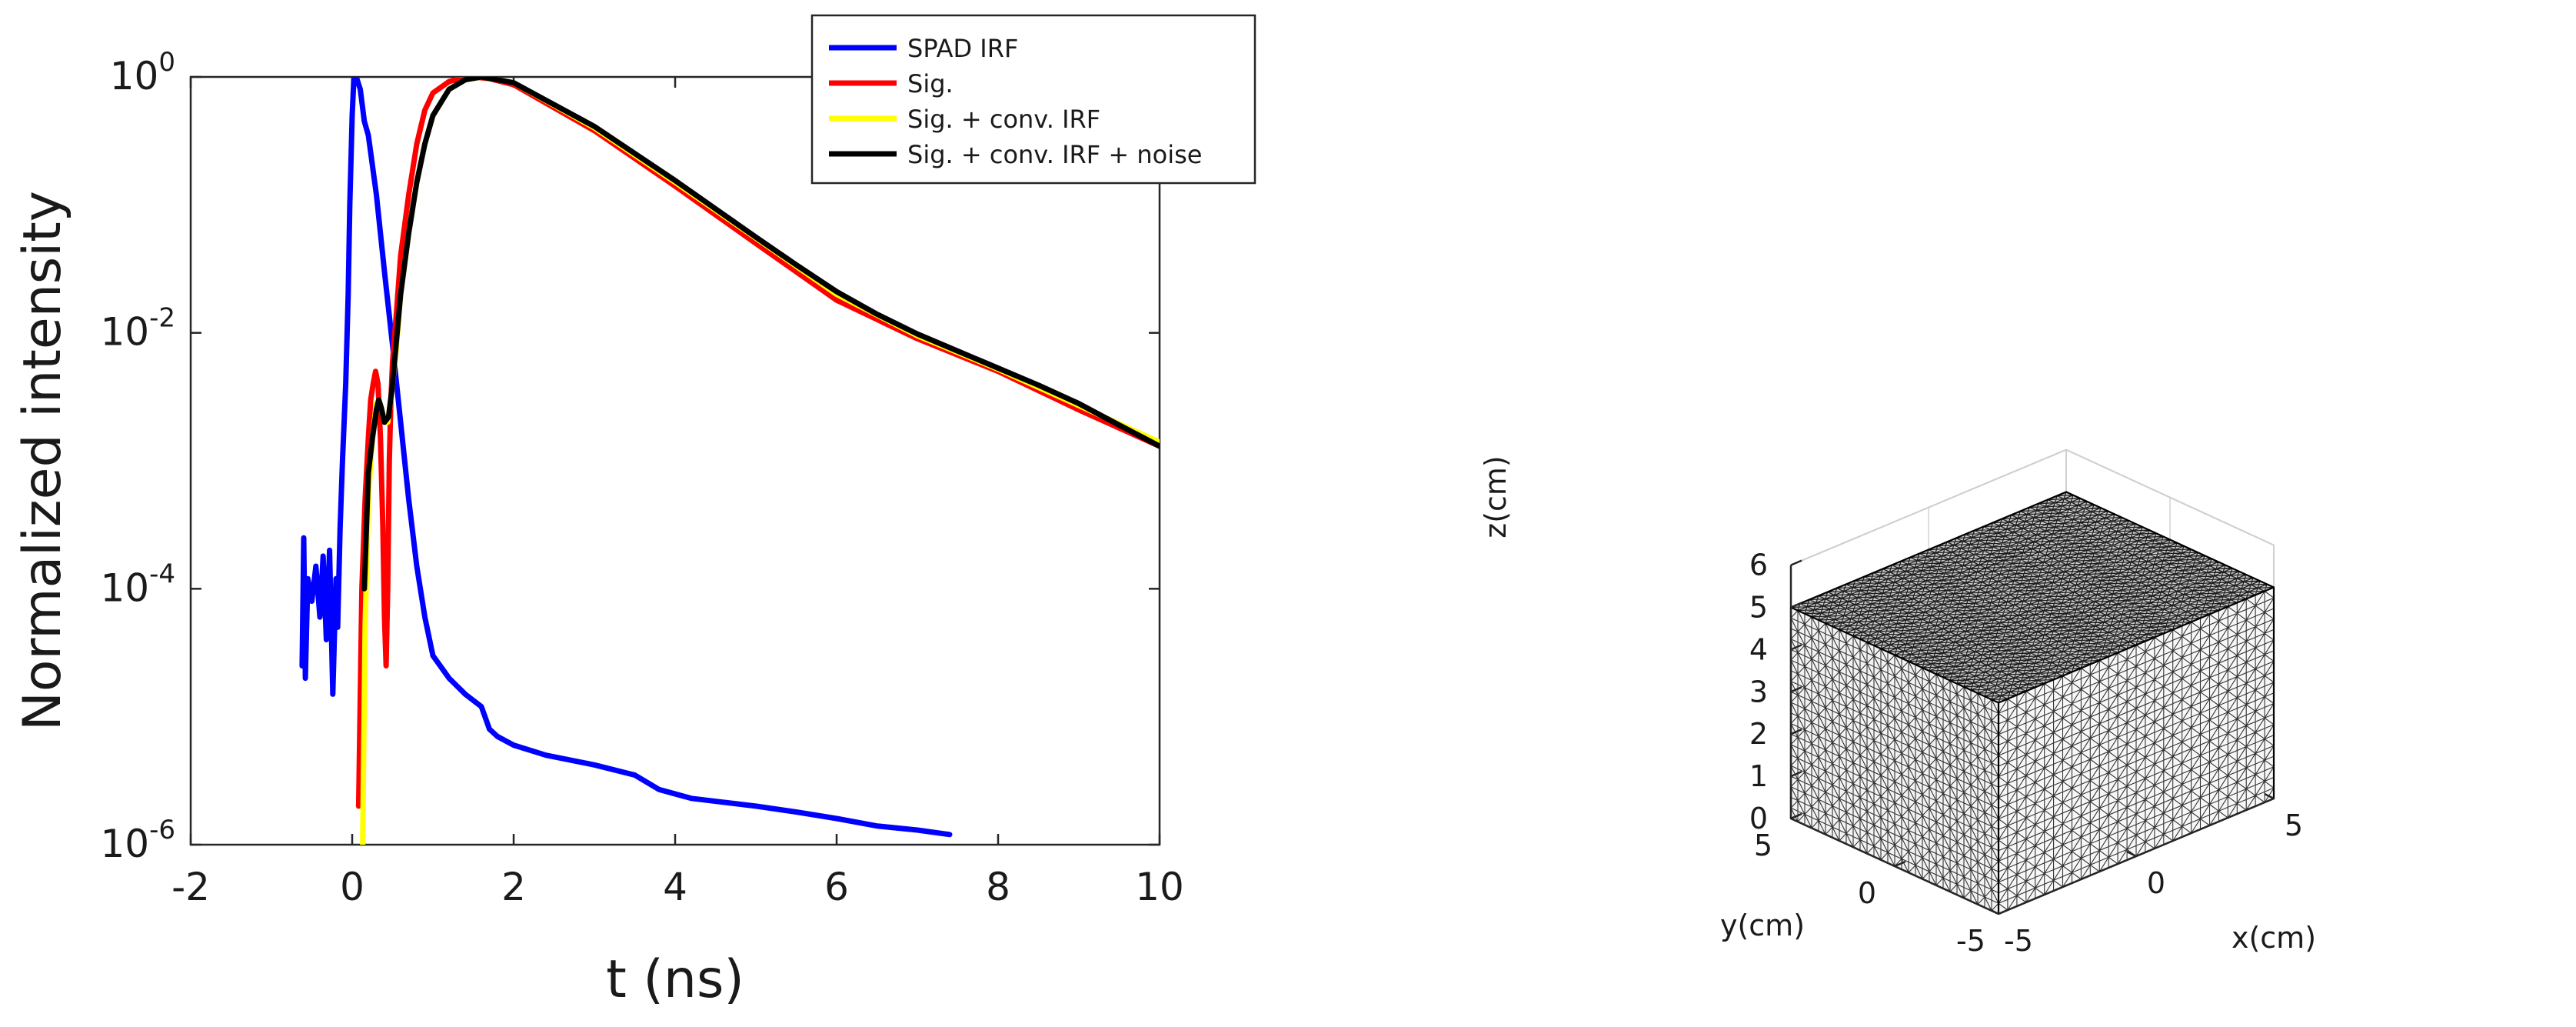  I want to click on x-tick-label: -5, so click(2019, 941).